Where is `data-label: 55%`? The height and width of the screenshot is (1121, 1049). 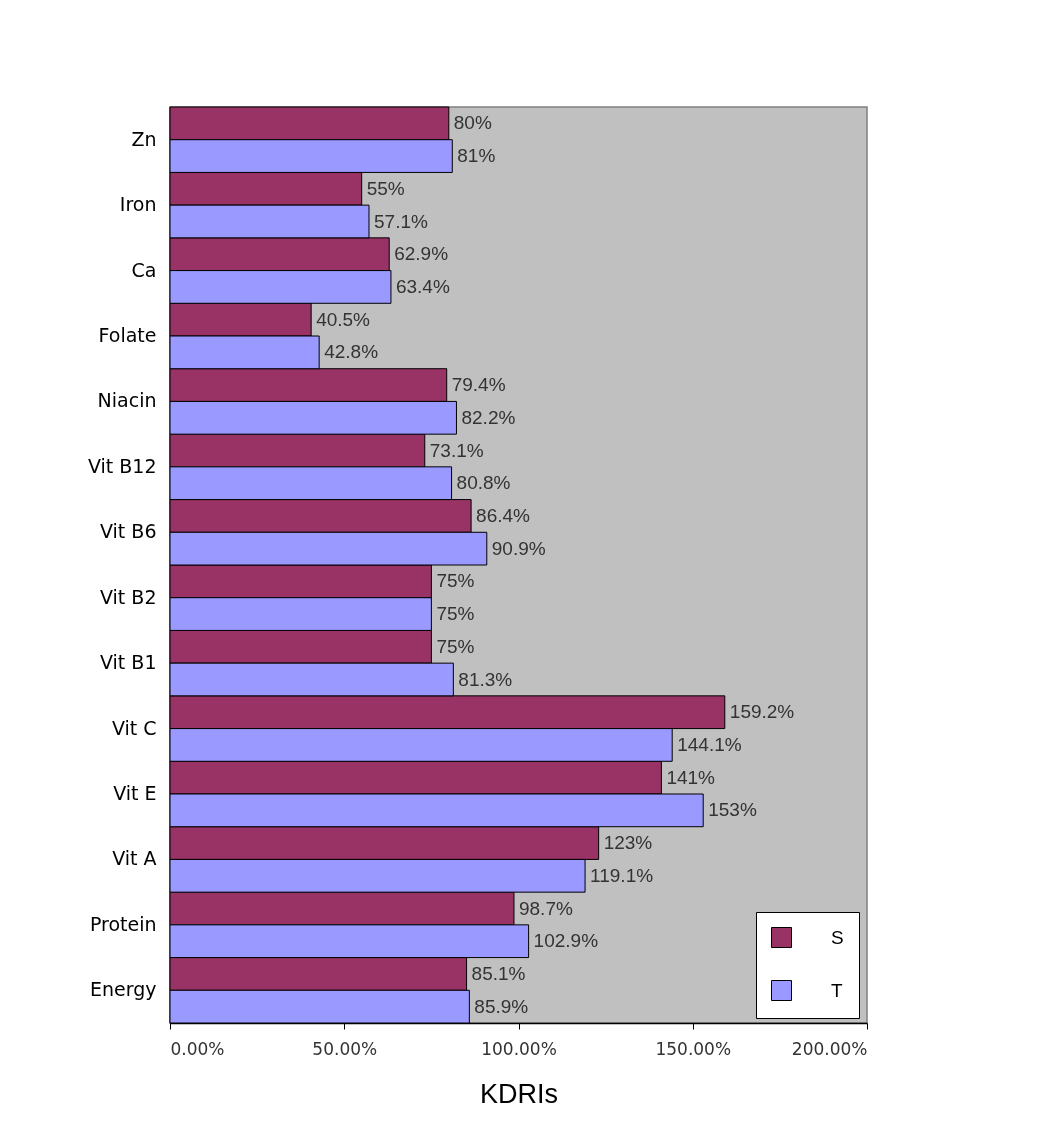 data-label: 55% is located at coordinates (385, 188).